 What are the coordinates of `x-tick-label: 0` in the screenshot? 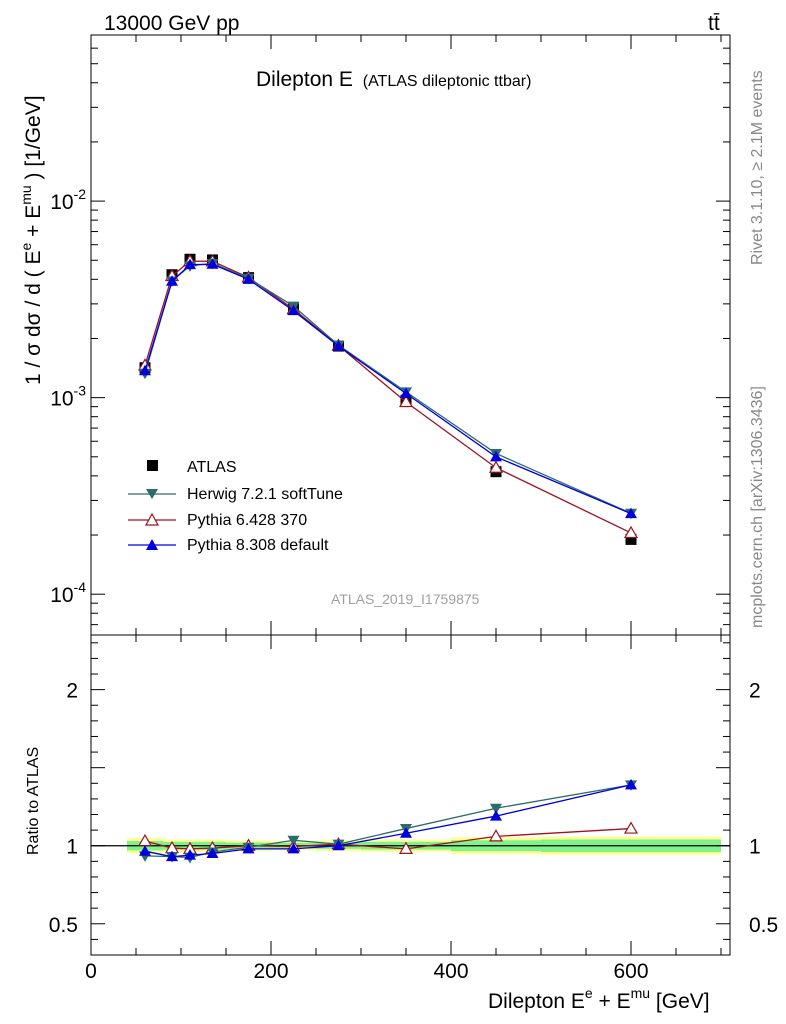 It's located at (91, 971).